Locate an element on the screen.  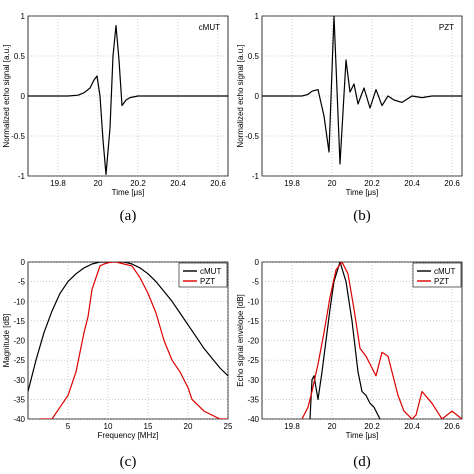
x-axis-label: Frequency [MHz] is located at coordinates (128, 435).